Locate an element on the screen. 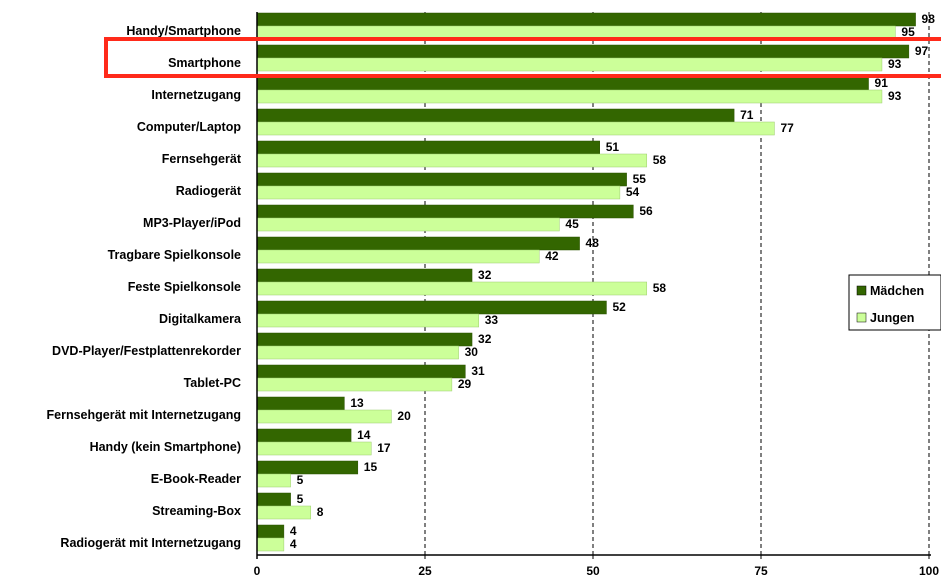 The width and height of the screenshot is (941, 578). highlight-box is located at coordinates (522, 57).